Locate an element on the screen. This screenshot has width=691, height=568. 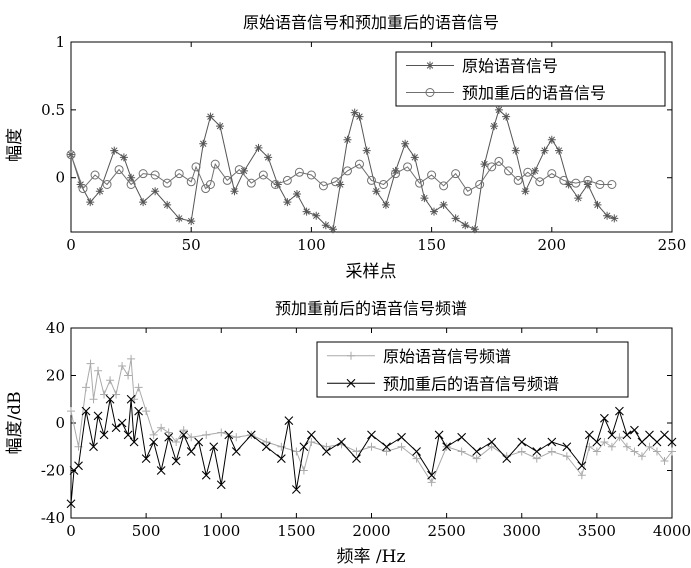
y-tick-label: 1 is located at coordinates (60, 42).